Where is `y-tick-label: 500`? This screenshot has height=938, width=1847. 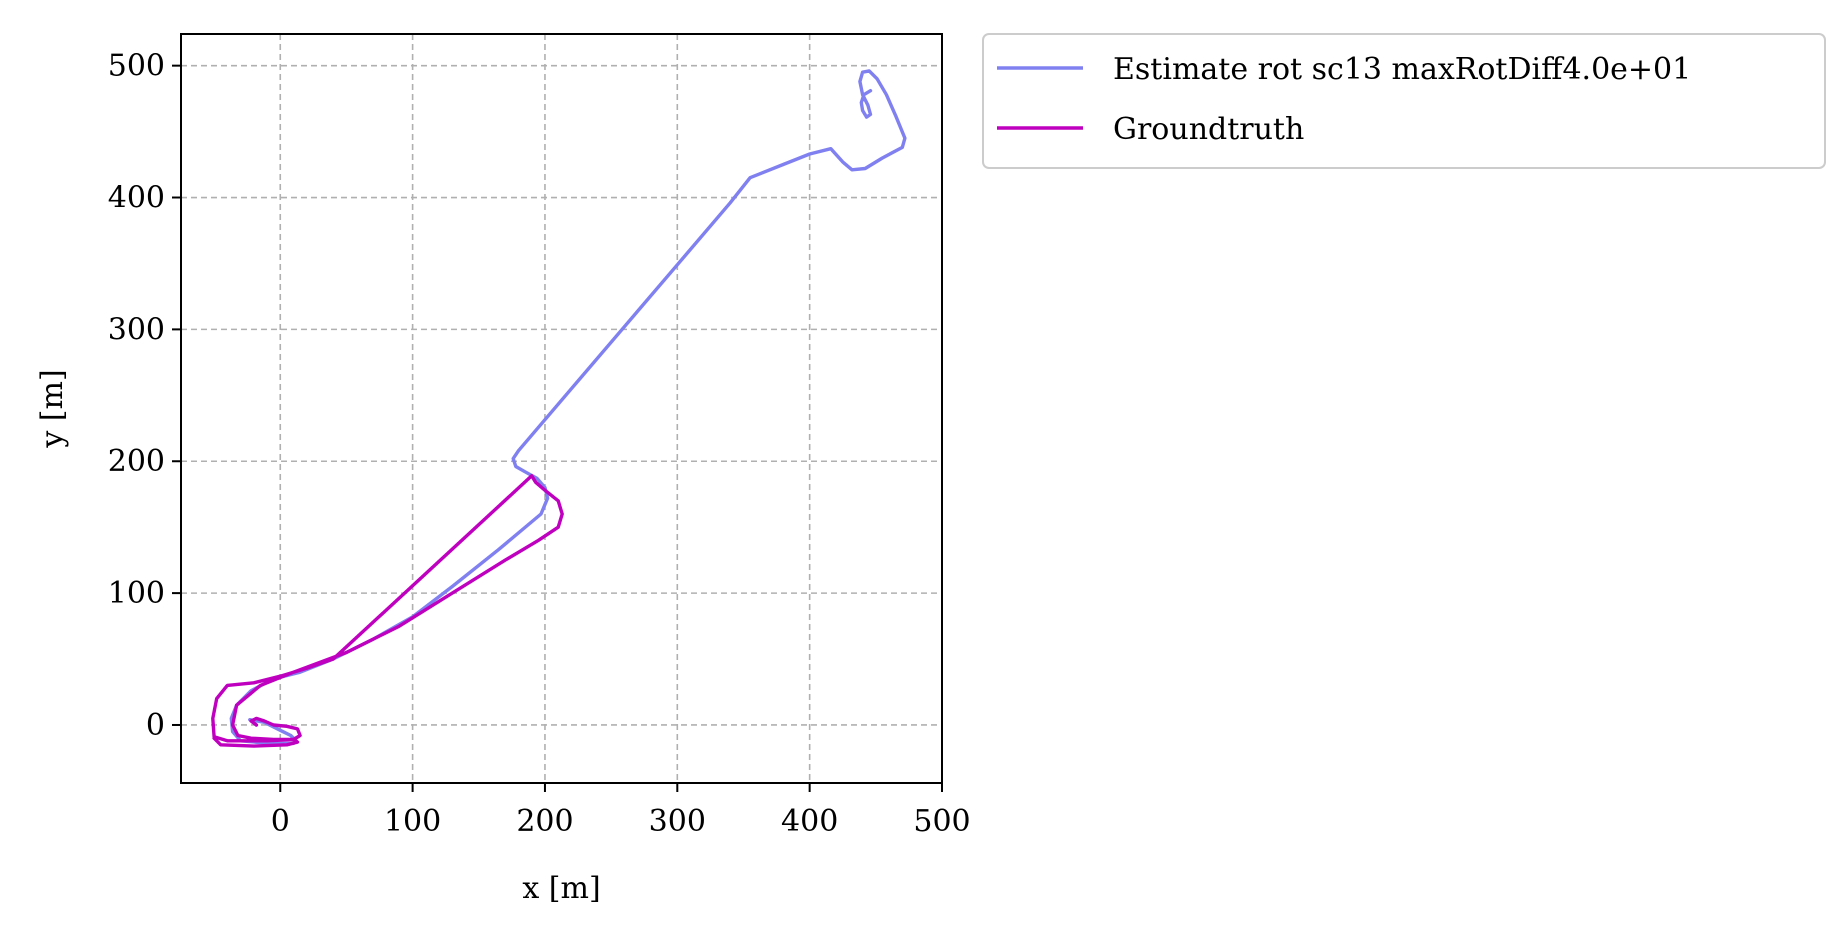
y-tick-label: 500 is located at coordinates (136, 66).